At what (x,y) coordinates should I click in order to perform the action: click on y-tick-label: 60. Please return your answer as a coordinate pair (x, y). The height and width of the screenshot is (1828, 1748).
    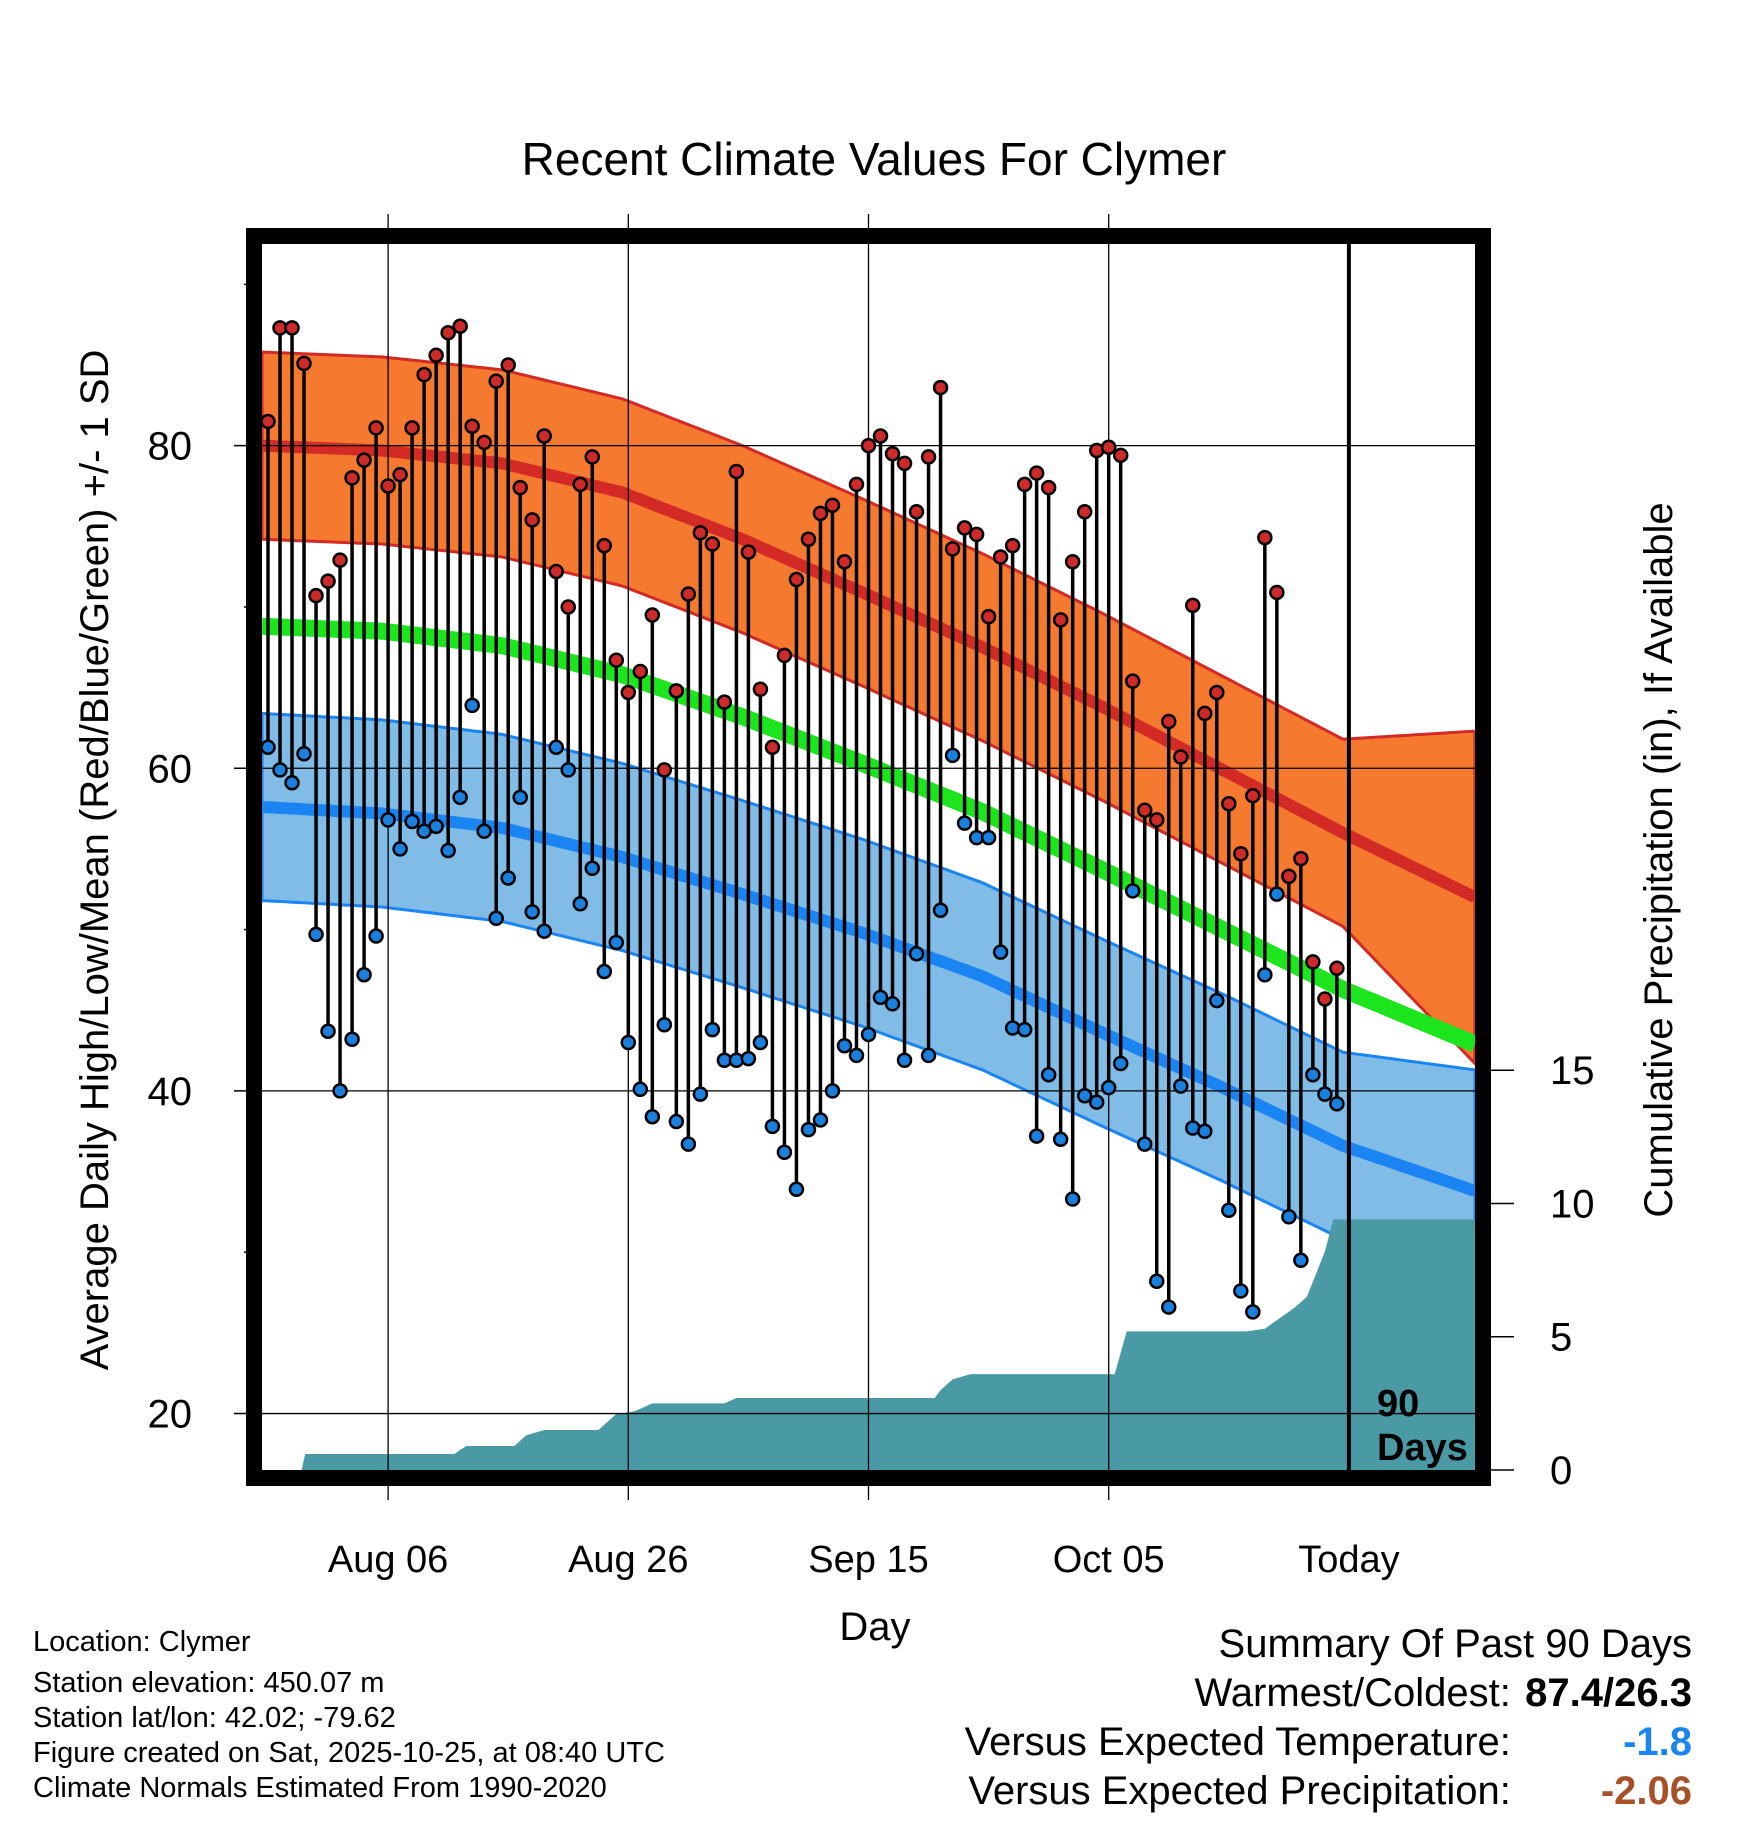
    Looking at the image, I should click on (170, 769).